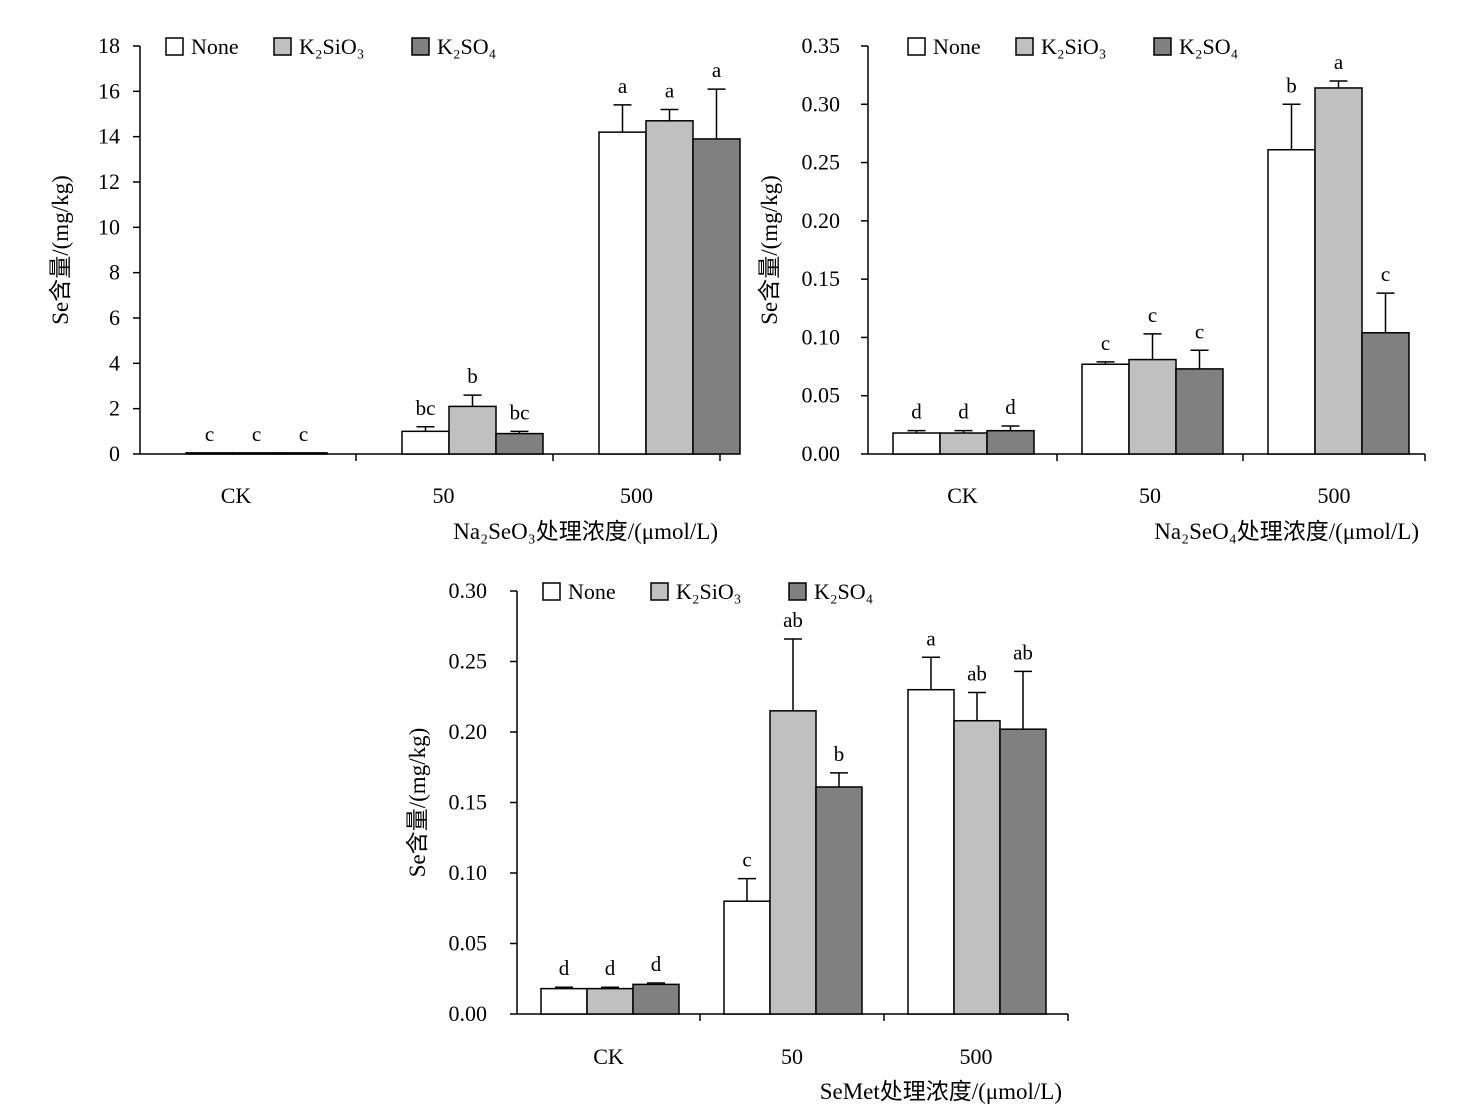  I want to click on y-tick-label: 18, so click(109, 45).